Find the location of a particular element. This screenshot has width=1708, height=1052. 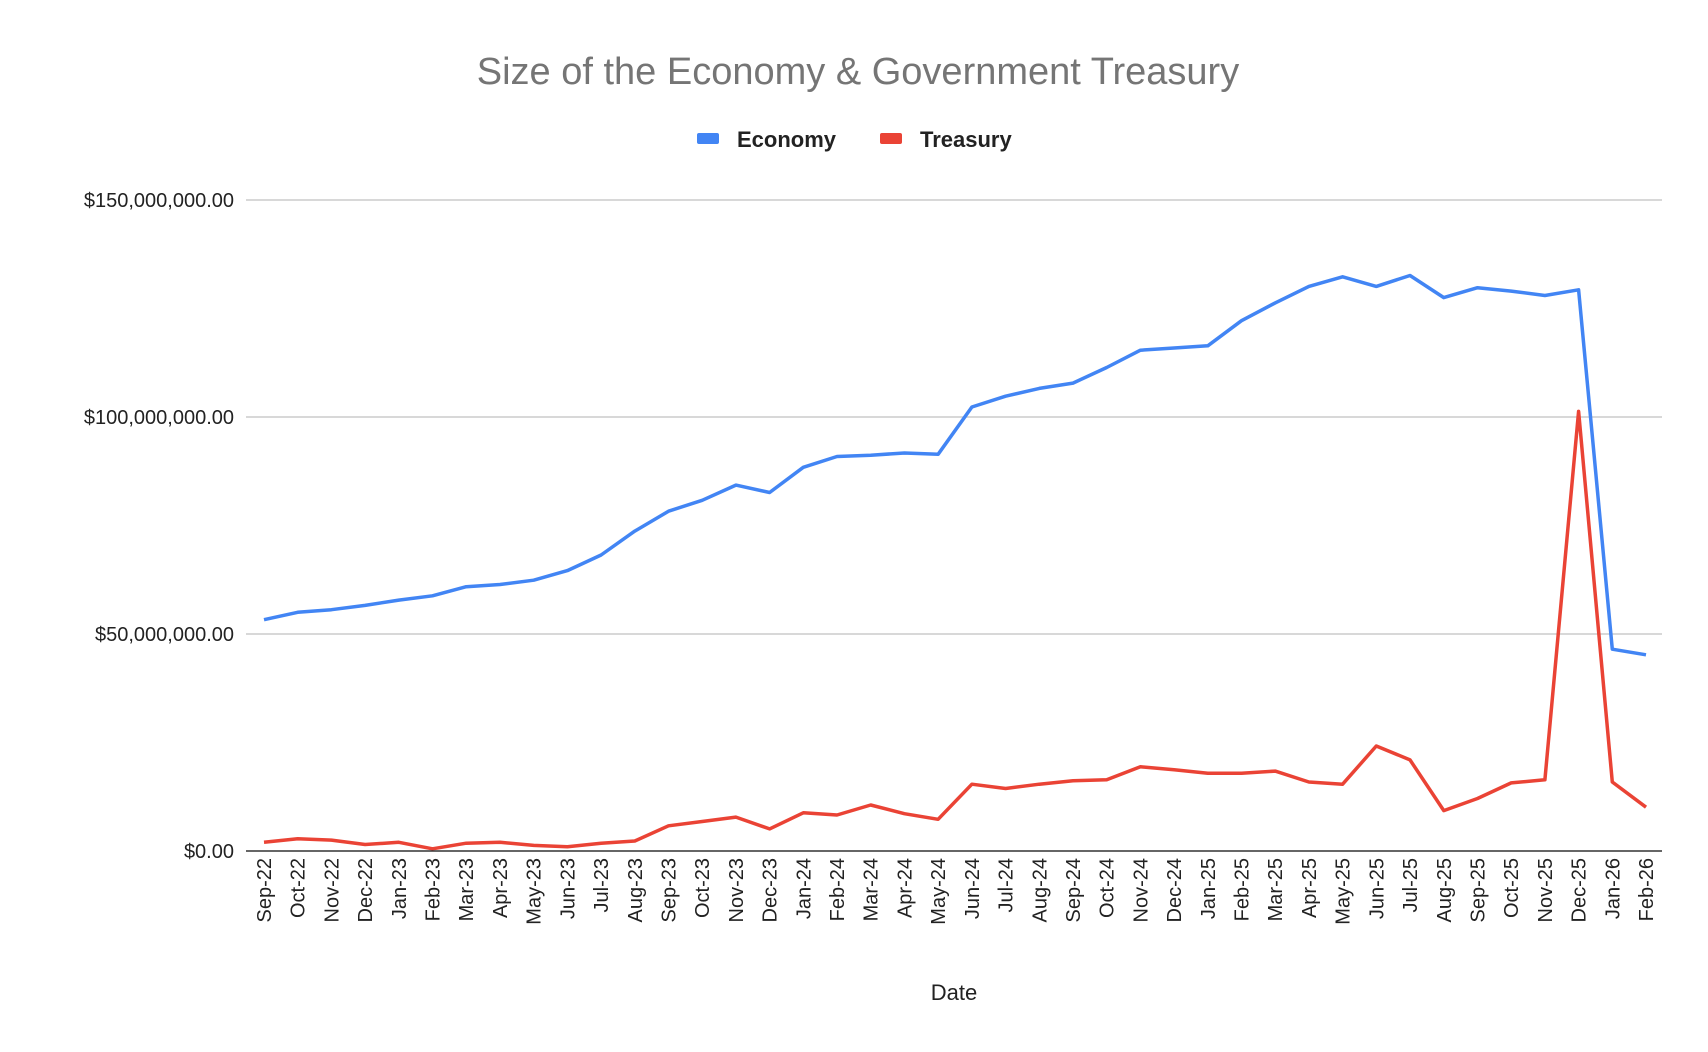

x-tick-label: Nov-24 is located at coordinates (1141, 890).